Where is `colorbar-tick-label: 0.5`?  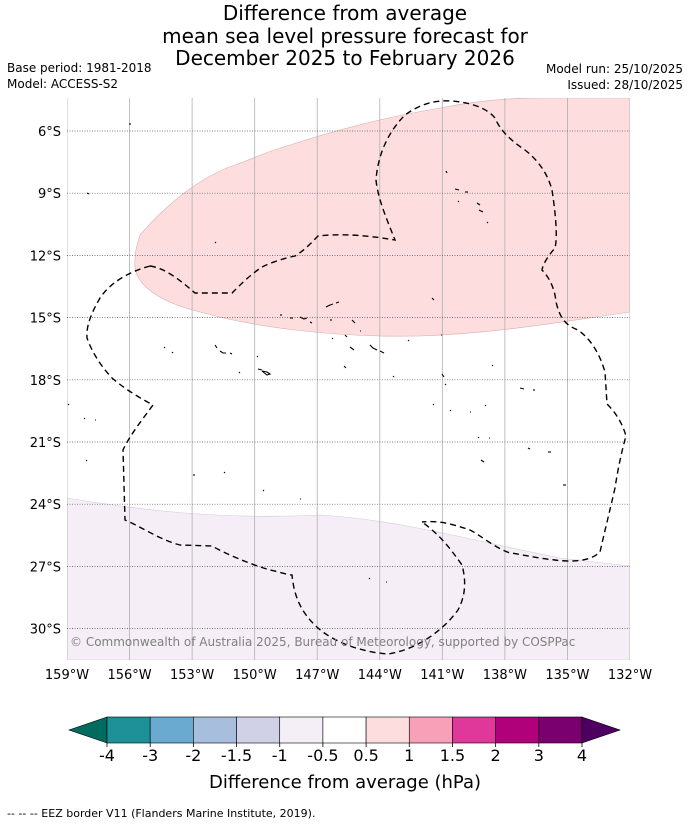 colorbar-tick-label: 0.5 is located at coordinates (365, 755).